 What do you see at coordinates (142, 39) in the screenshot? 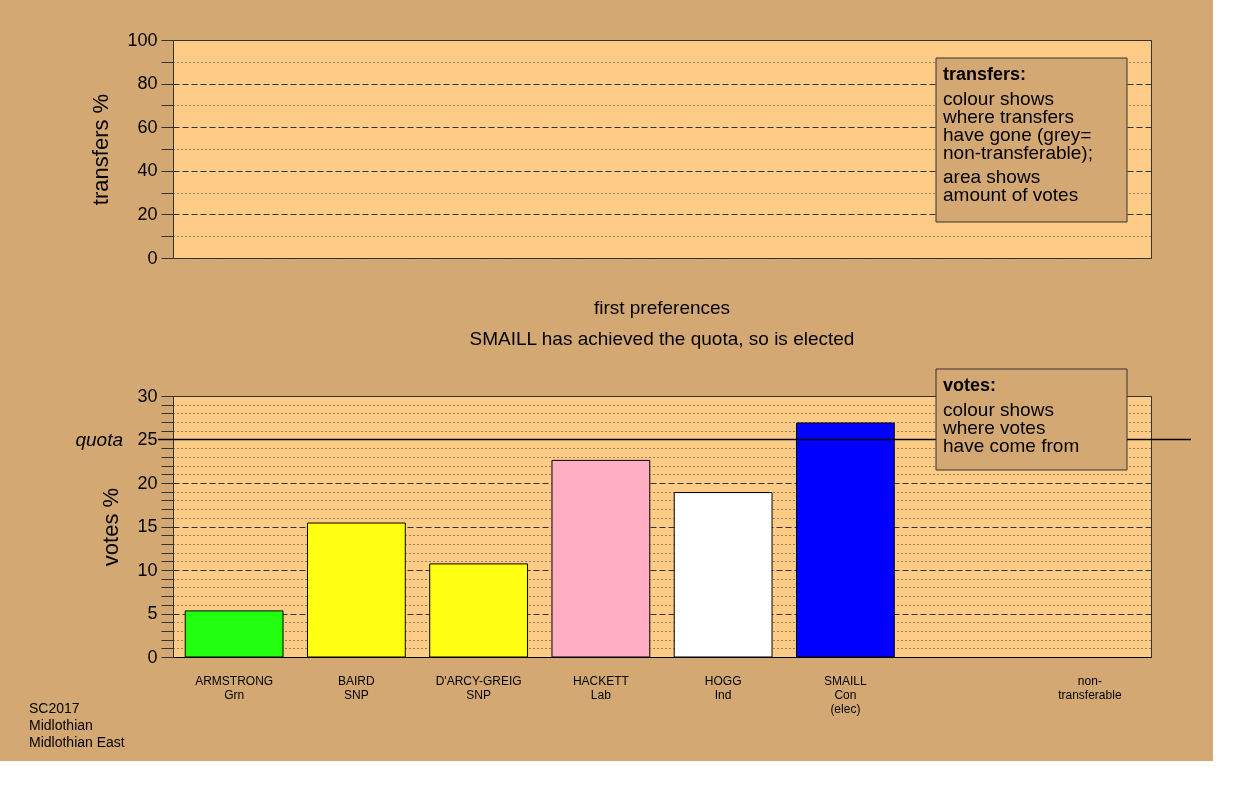
I see `y-tick-label: 100` at bounding box center [142, 39].